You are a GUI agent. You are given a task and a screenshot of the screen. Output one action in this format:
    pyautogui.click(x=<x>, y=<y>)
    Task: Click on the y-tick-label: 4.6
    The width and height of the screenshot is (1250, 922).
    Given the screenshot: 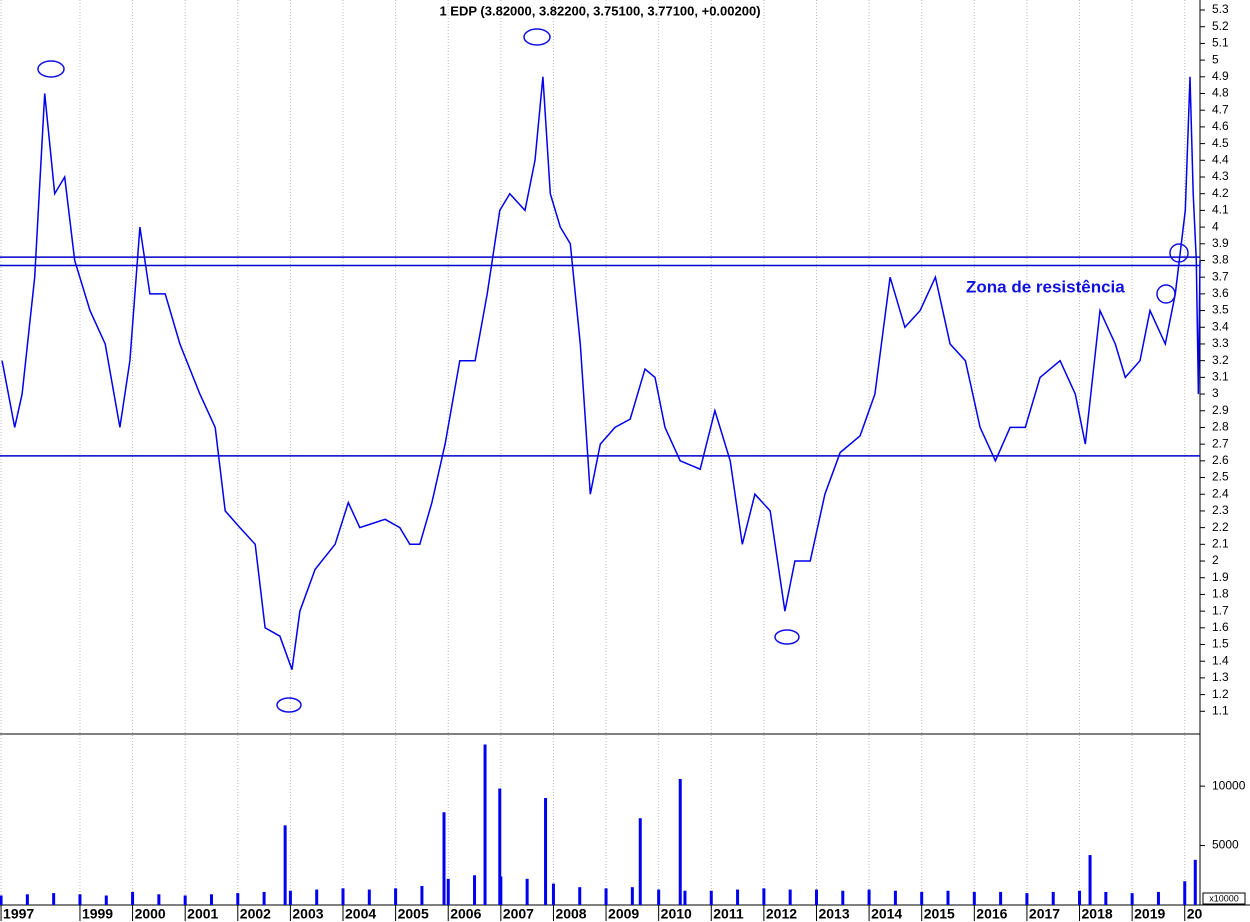 What is the action you would take?
    pyautogui.click(x=1220, y=126)
    